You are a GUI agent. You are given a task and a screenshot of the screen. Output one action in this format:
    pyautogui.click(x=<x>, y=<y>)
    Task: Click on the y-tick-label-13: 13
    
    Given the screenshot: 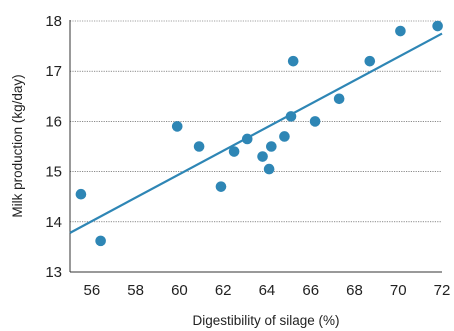 What is the action you would take?
    pyautogui.click(x=53, y=272)
    